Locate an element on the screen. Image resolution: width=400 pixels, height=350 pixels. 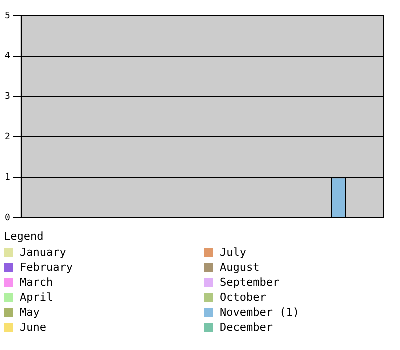
legend-label: February is located at coordinates (46, 267).